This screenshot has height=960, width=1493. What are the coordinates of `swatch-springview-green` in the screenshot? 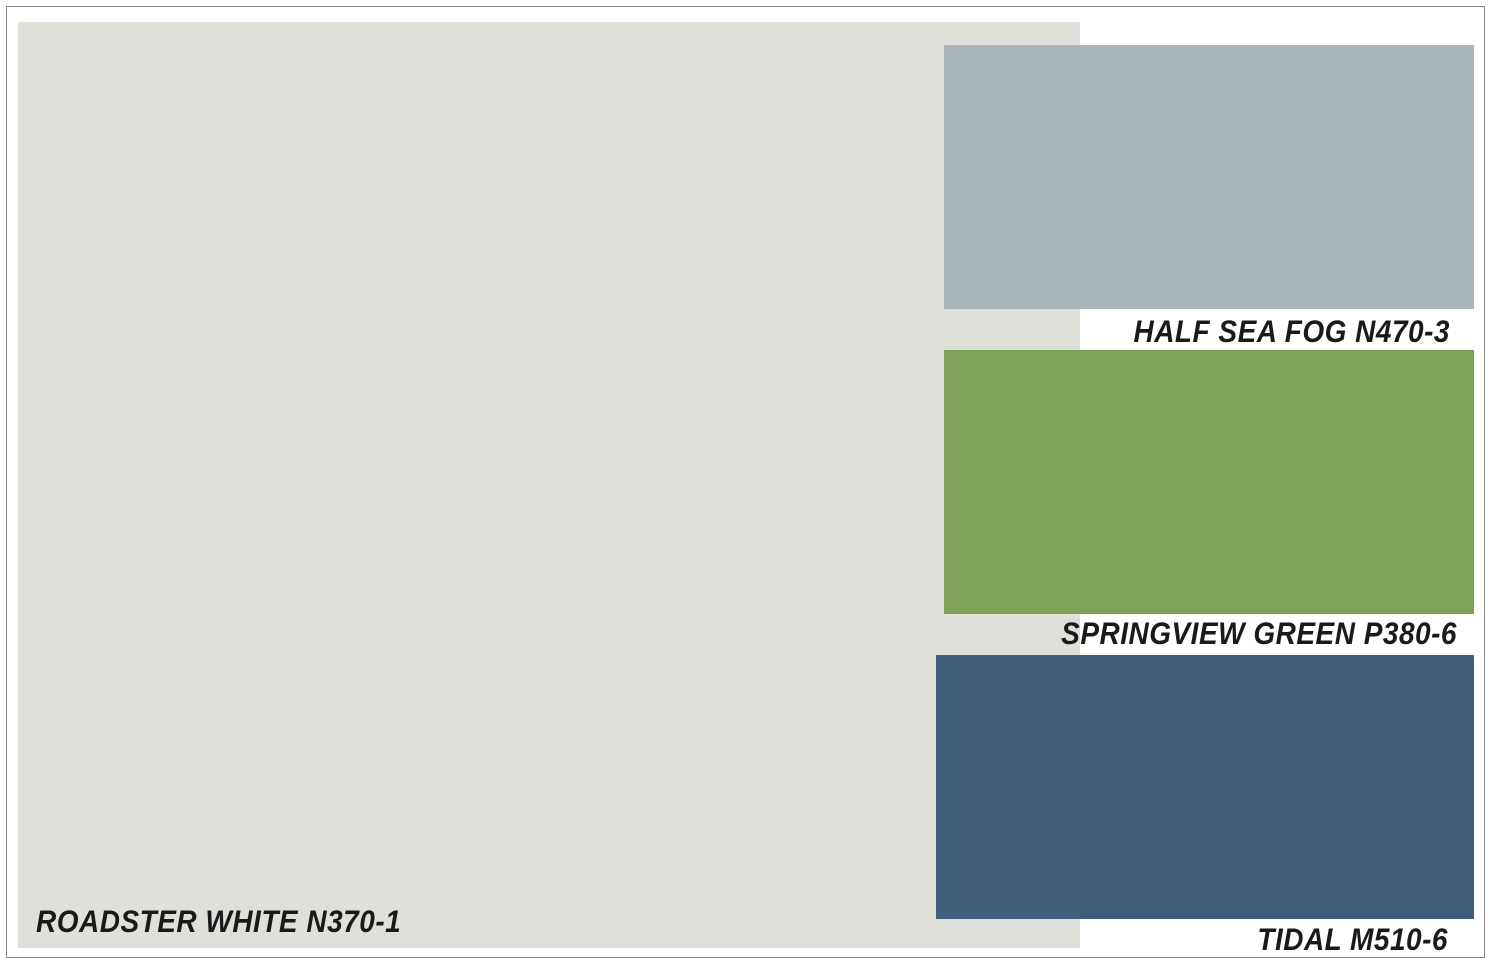 It's located at (1209, 482).